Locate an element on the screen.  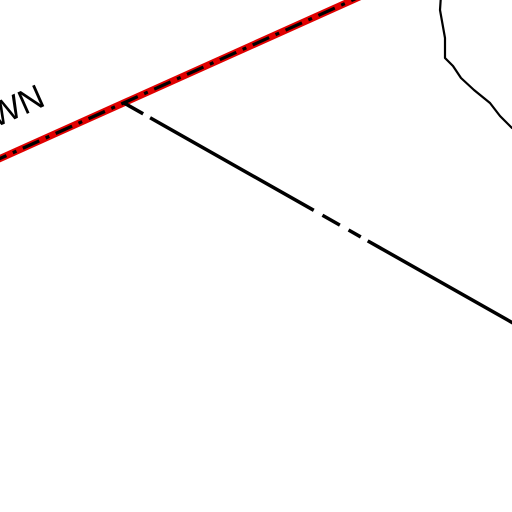
contour-path is located at coordinates (475, 65).